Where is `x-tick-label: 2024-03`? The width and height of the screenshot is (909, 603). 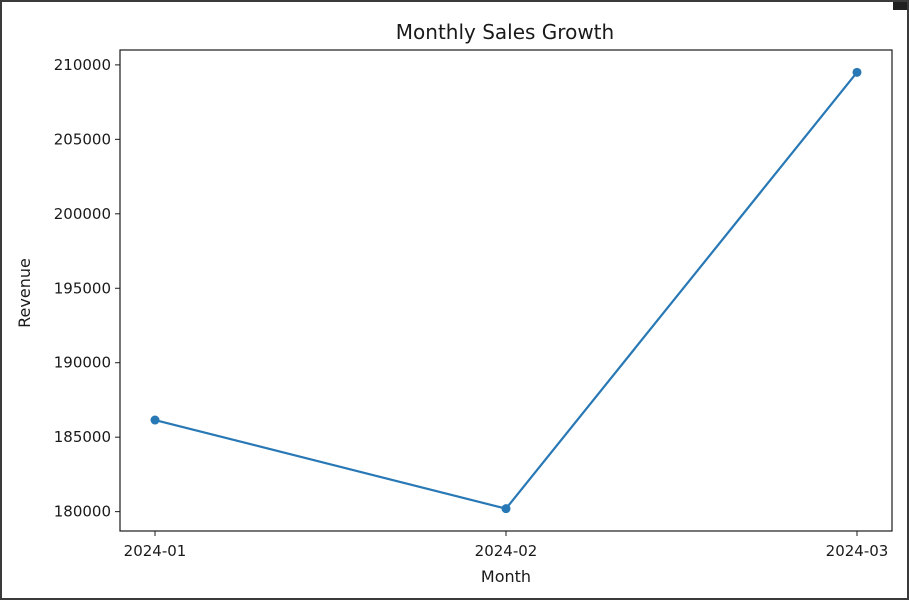
x-tick-label: 2024-03 is located at coordinates (857, 551).